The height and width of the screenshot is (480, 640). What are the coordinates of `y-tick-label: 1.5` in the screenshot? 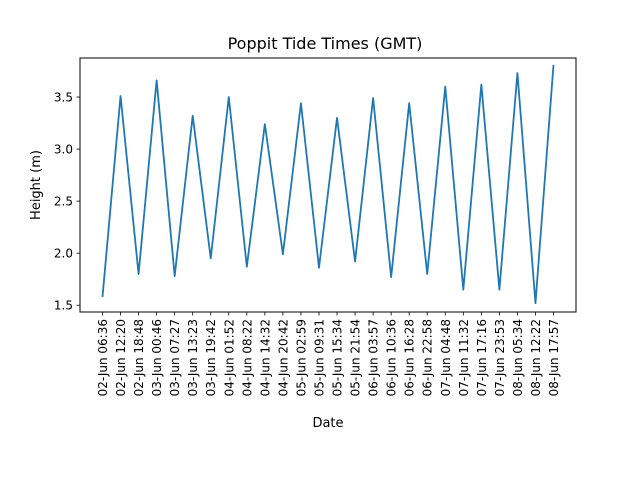 It's located at (63, 306).